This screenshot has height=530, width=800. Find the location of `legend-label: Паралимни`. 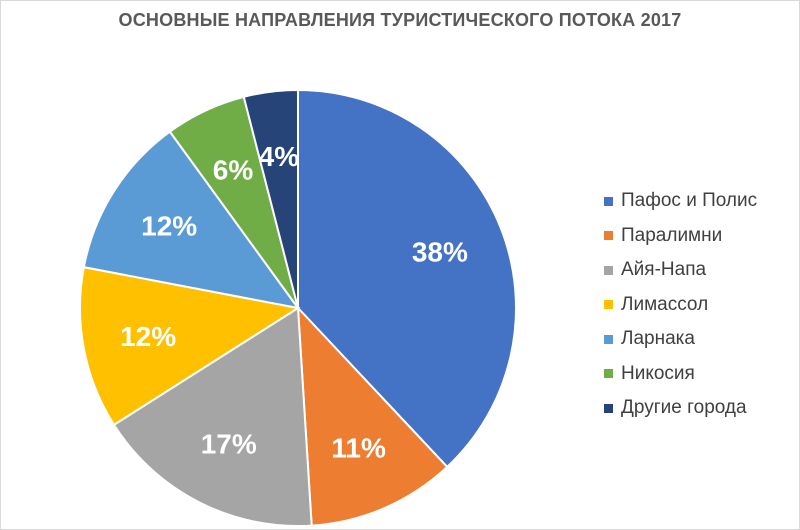

legend-label: Паралимни is located at coordinates (672, 235).